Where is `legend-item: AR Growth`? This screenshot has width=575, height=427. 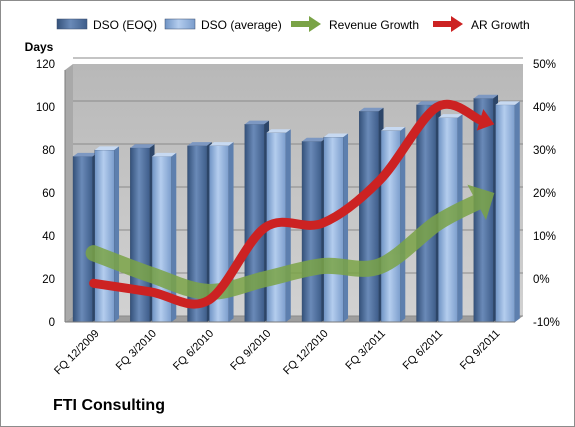
legend-item: AR Growth is located at coordinates (481, 24).